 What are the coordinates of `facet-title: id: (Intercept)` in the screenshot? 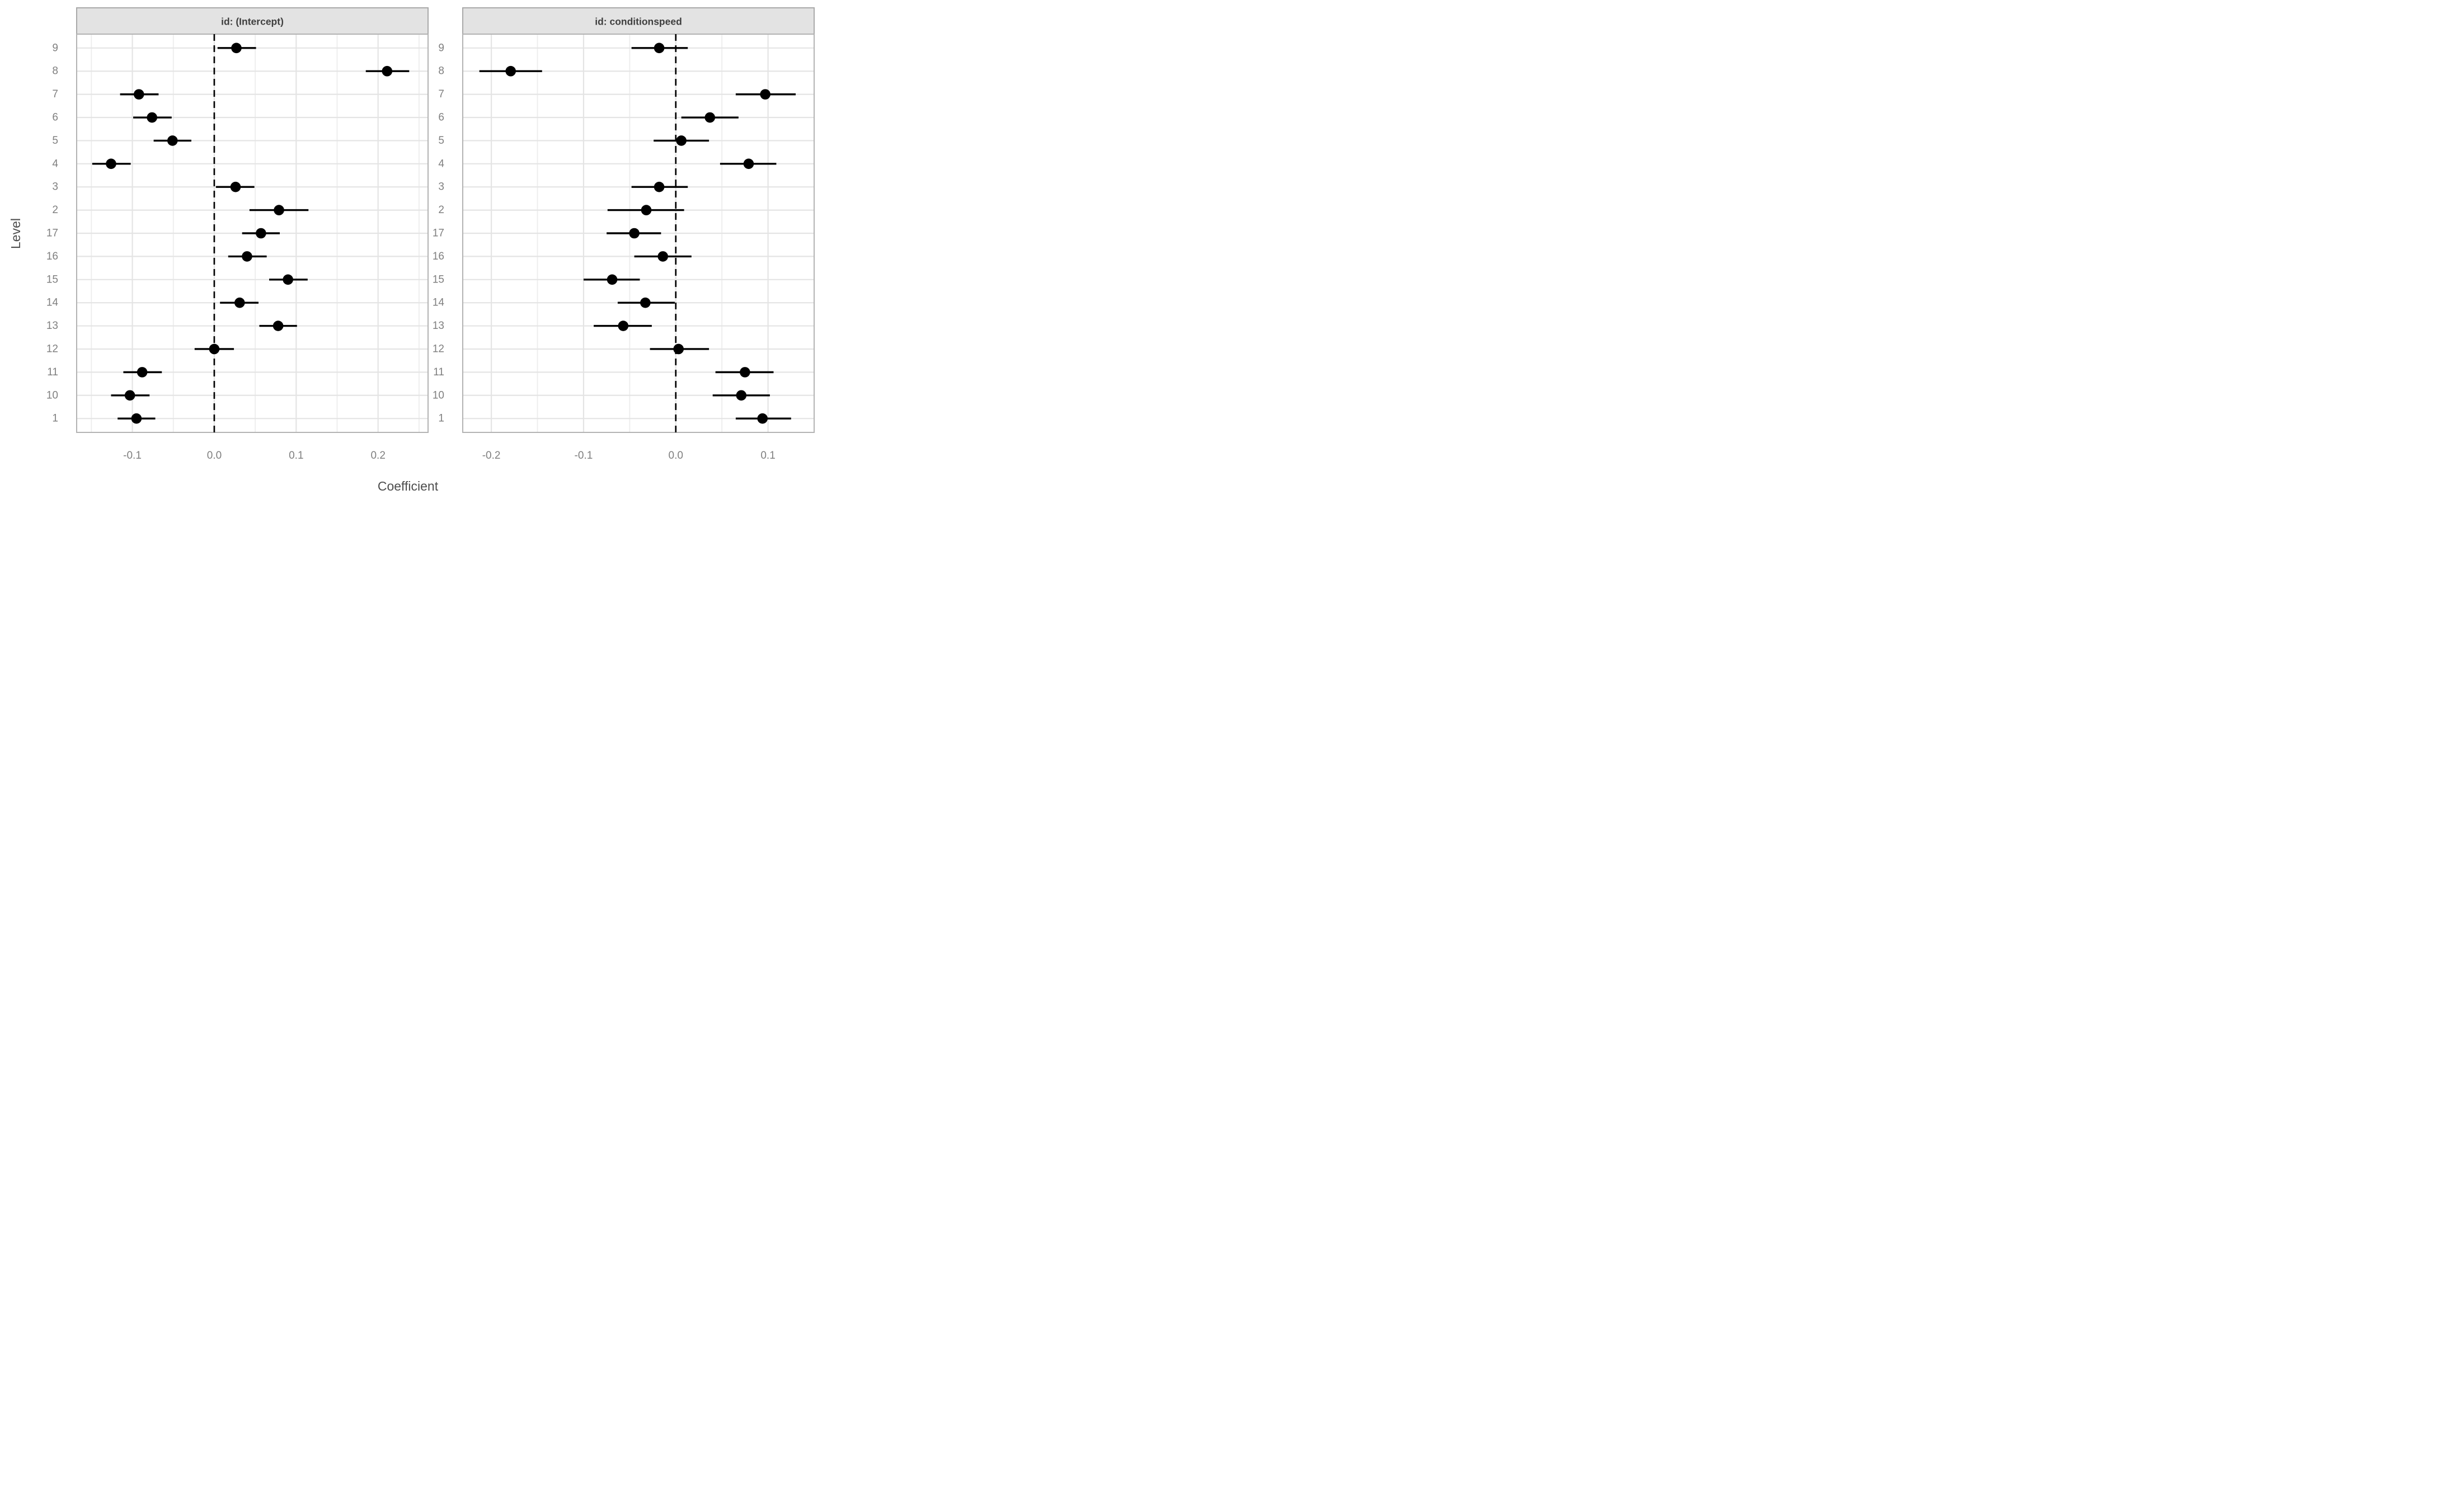 It's located at (252, 21).